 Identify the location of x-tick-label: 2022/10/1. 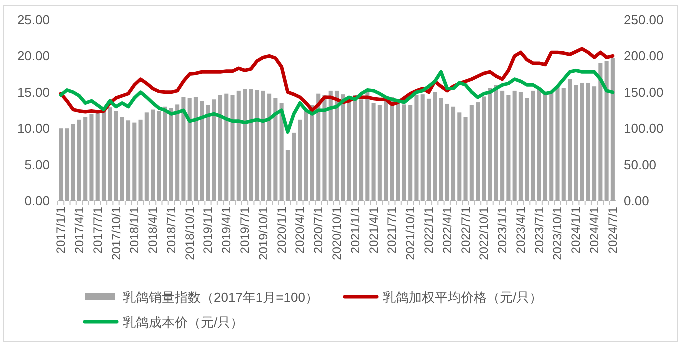
(484, 233).